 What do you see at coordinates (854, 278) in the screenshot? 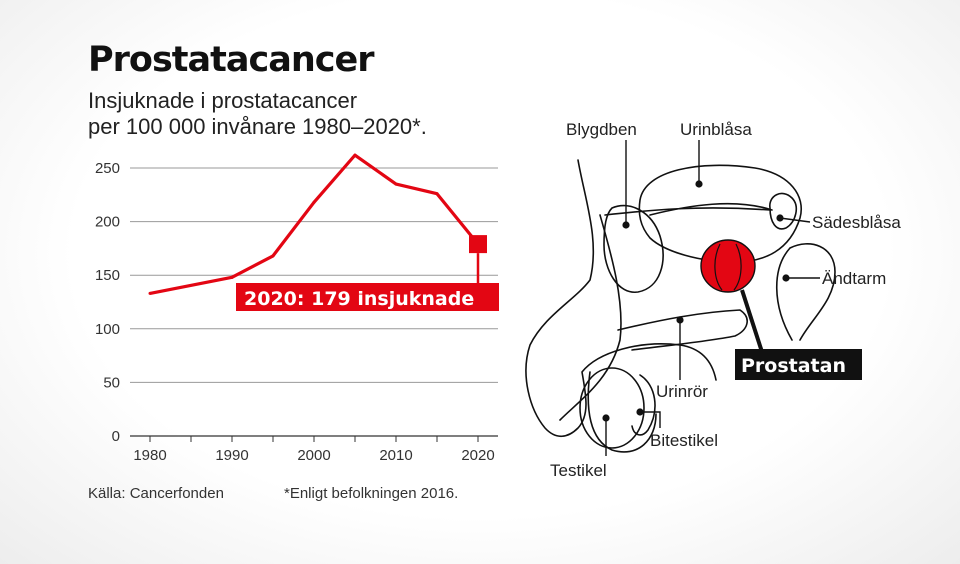
I see `label-andtarm: Ändtarm` at bounding box center [854, 278].